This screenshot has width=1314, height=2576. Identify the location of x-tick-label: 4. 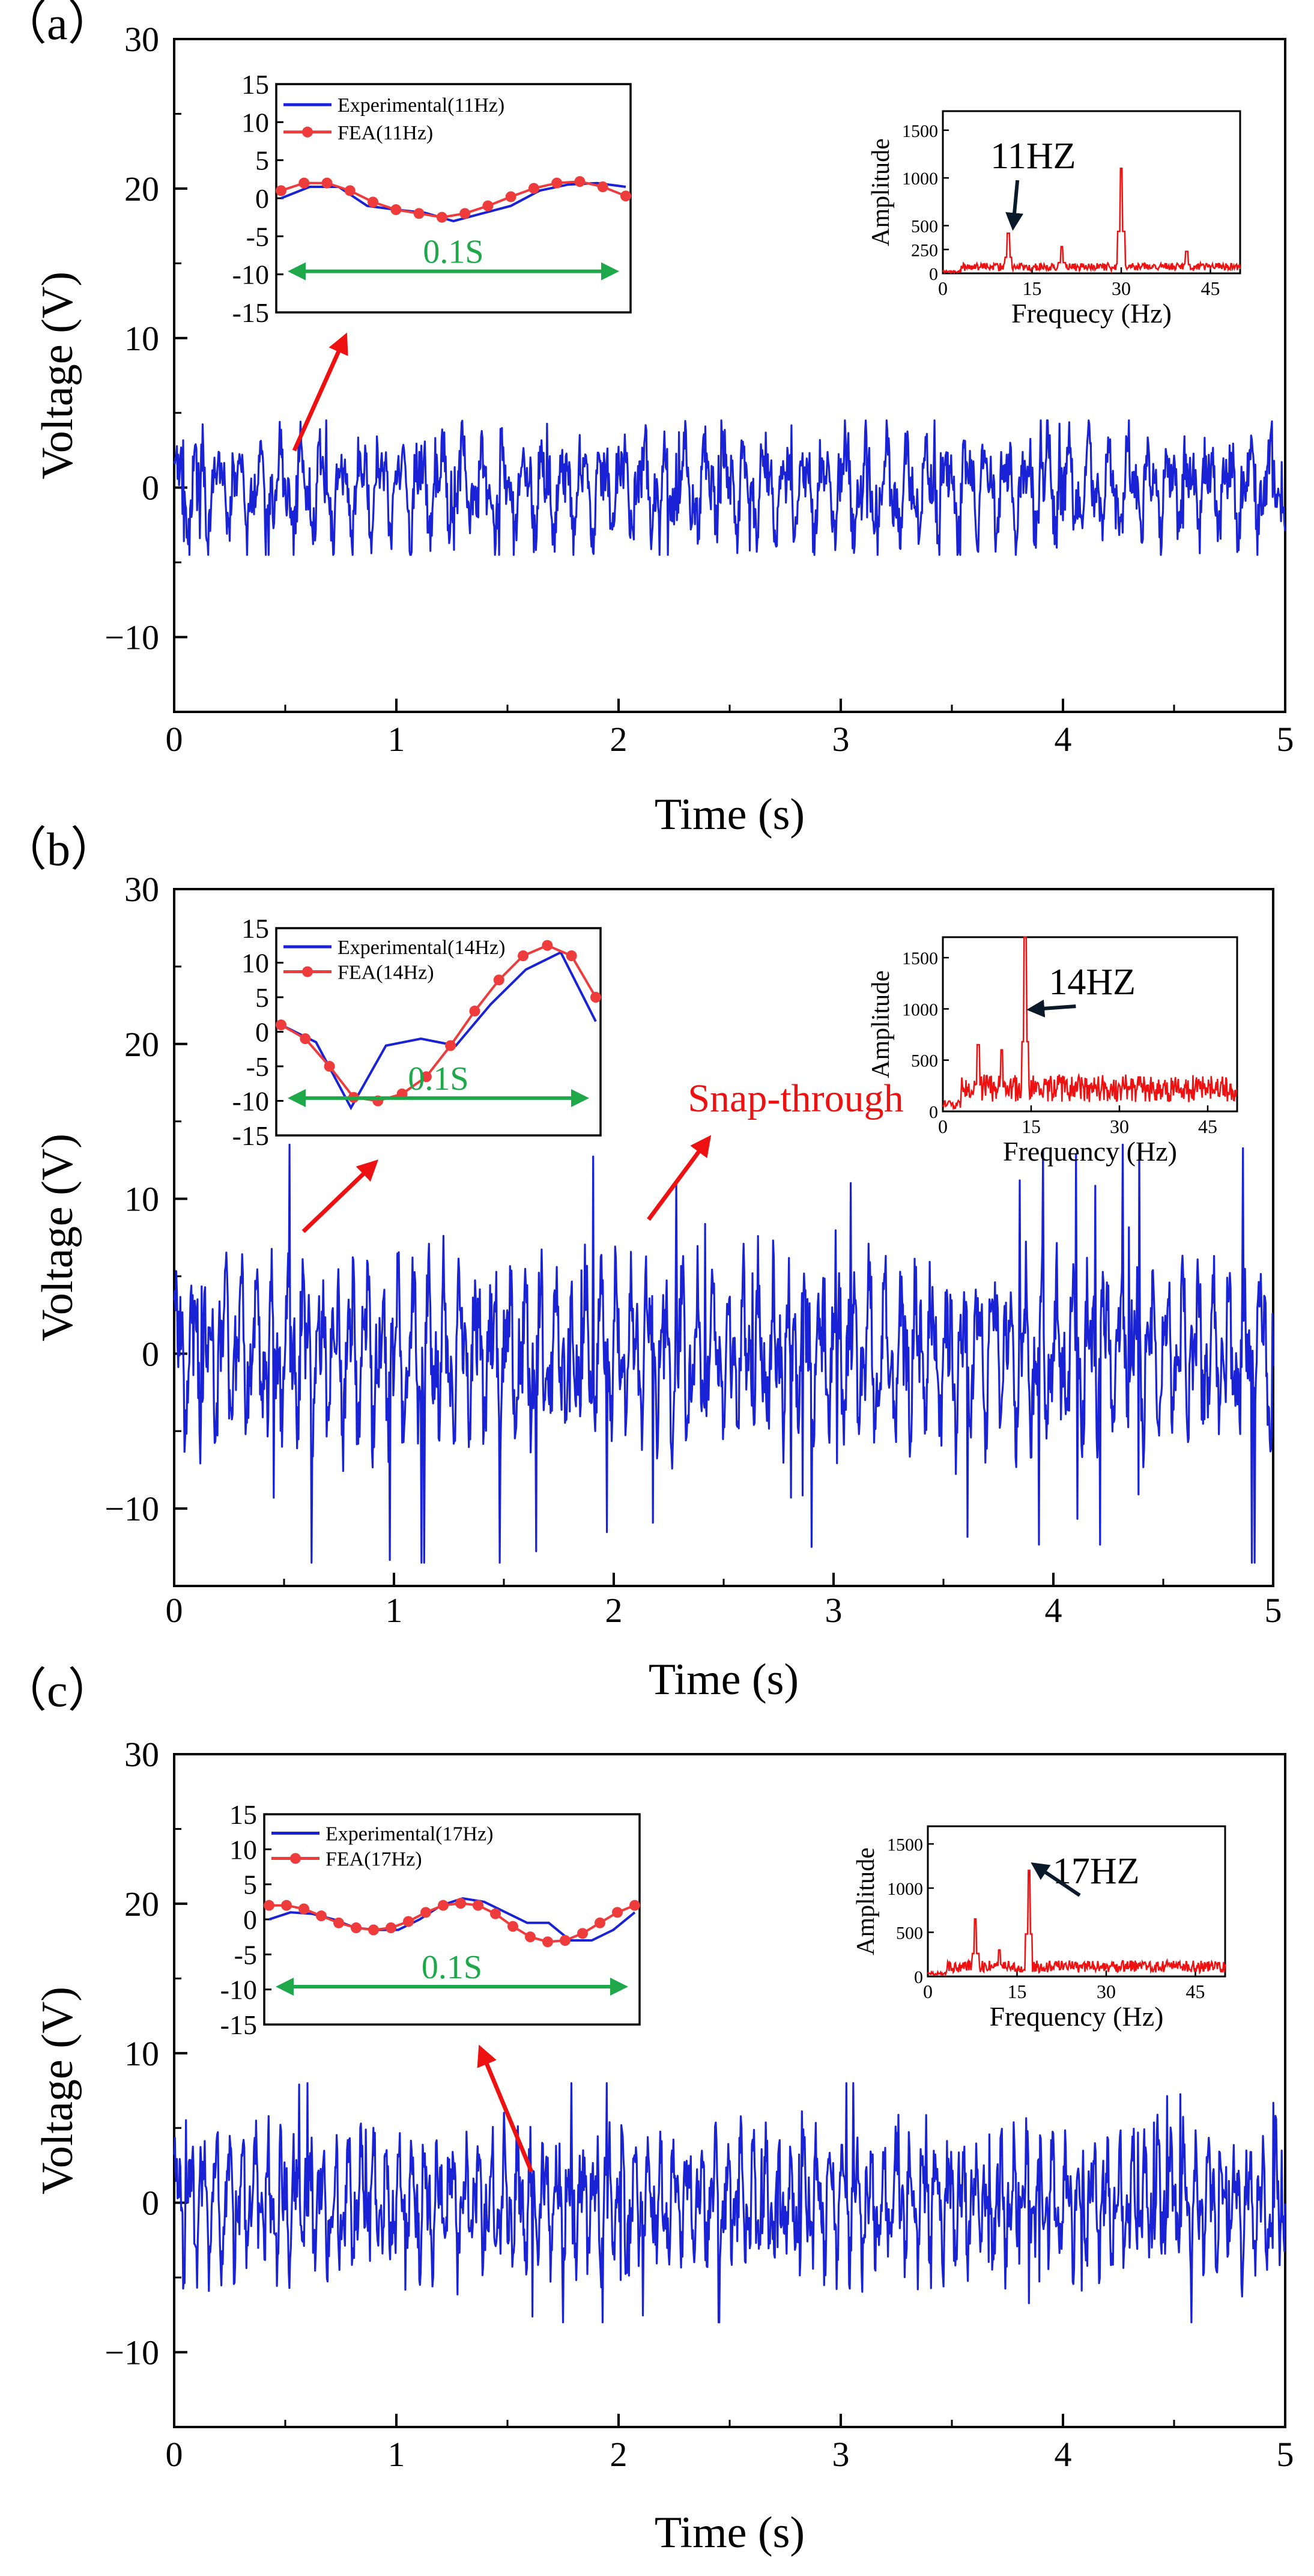
(1063, 739).